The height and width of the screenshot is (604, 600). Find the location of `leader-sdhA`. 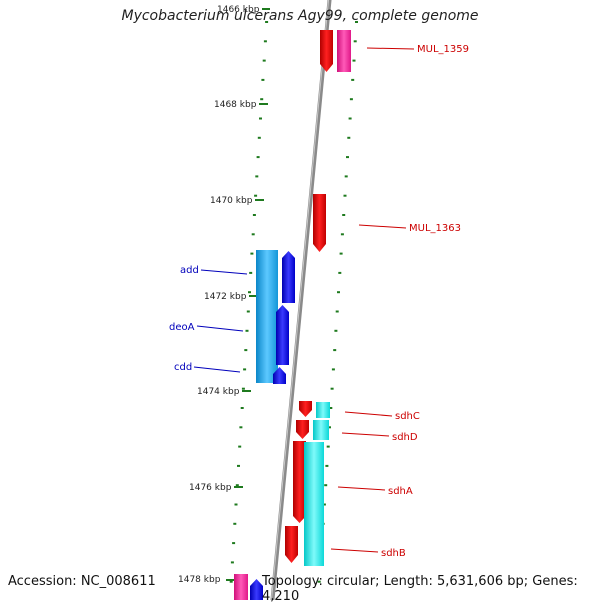

leader-sdhA is located at coordinates (361, 488).